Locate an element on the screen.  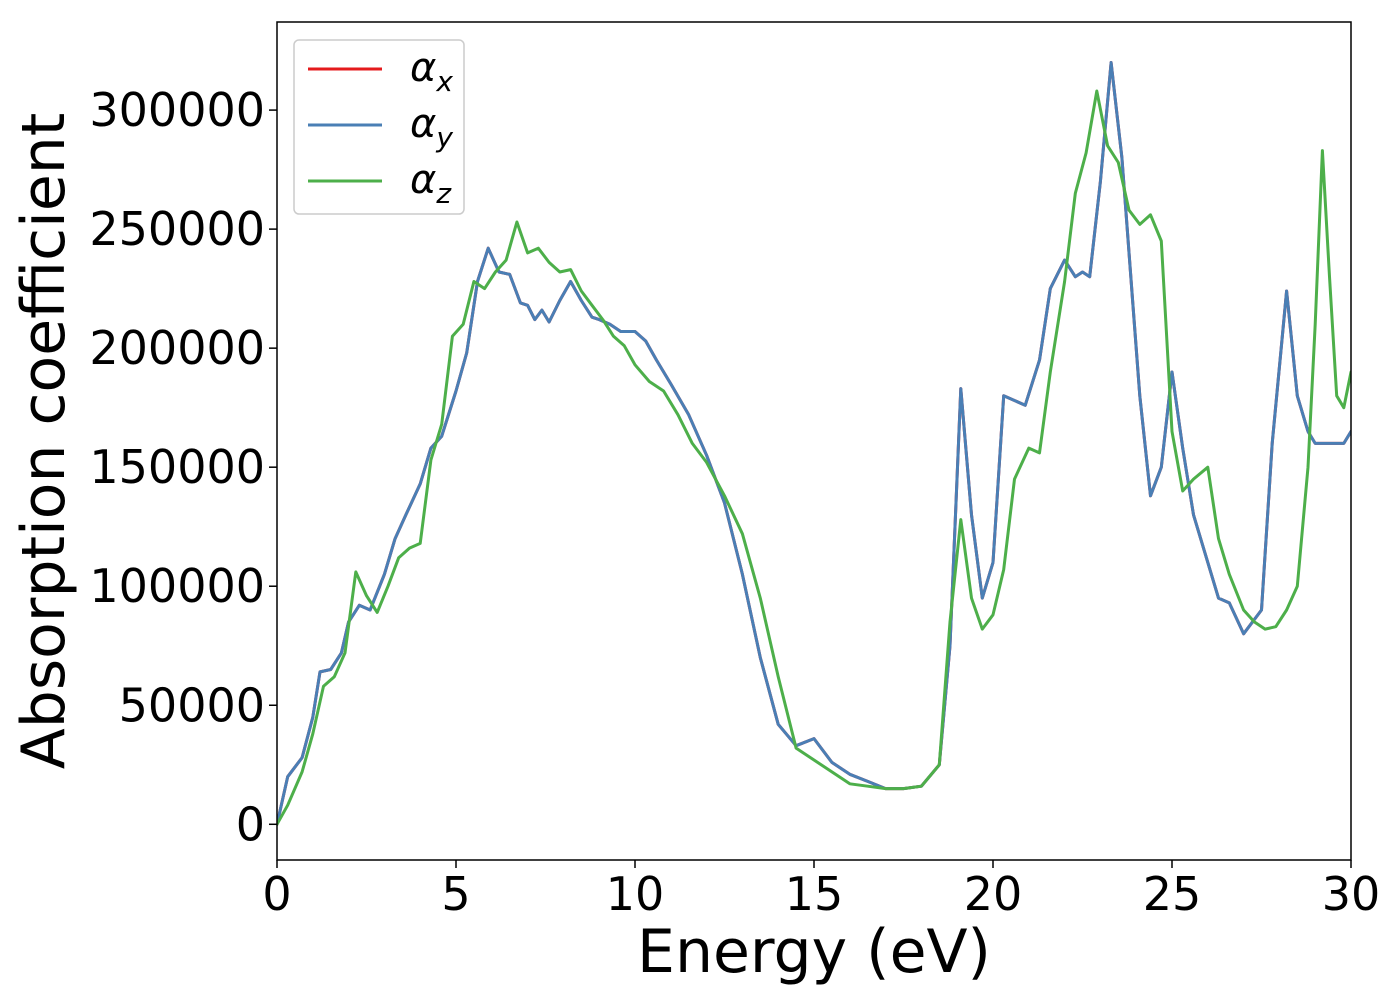
y-tick-label: 300000 is located at coordinates (177, 110).